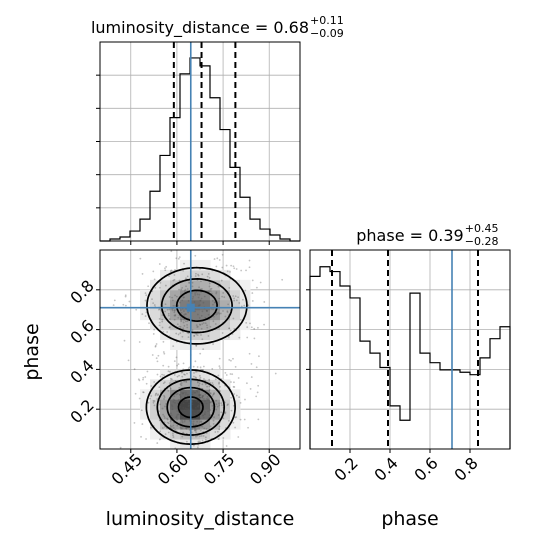  I want to click on contour-level, so click(194, 357).